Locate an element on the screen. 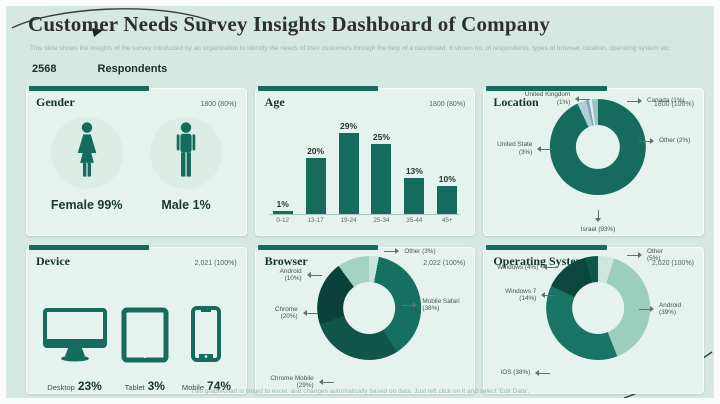 Image resolution: width=720 pixels, height=404 pixels. bar-value-label: 20% is located at coordinates (316, 150).